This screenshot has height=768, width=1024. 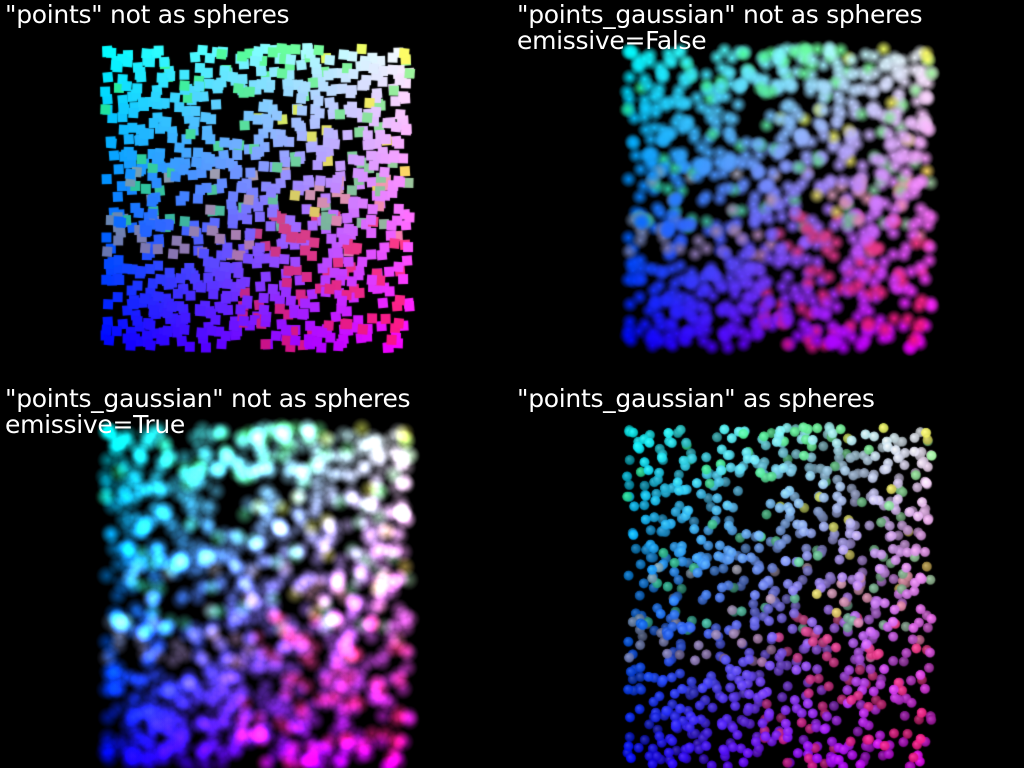 I want to click on panel-title: "points" not as spheres, so click(x=147, y=14).